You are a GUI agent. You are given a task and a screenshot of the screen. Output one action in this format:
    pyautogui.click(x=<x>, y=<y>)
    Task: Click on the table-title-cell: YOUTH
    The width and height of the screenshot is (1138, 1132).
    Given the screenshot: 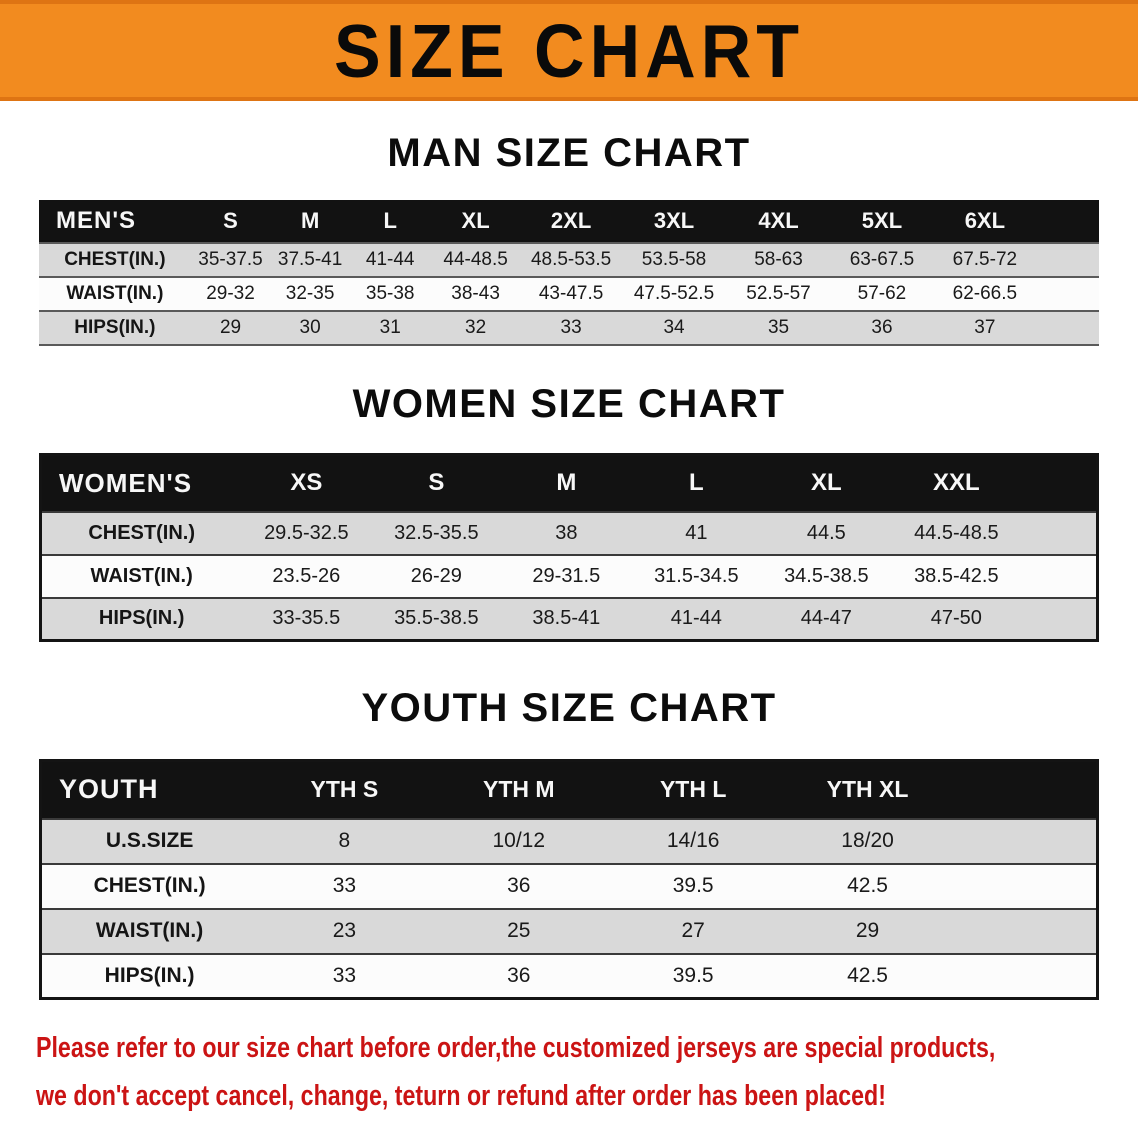 What is the action you would take?
    pyautogui.click(x=149, y=789)
    